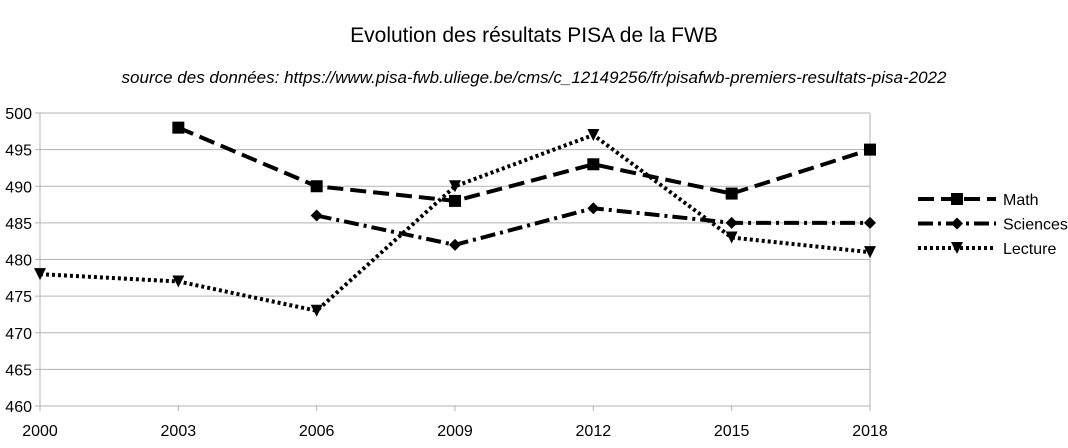 This screenshot has height=448, width=1068. Describe the element at coordinates (18, 370) in the screenshot. I see `y-tick-label: 465` at that location.